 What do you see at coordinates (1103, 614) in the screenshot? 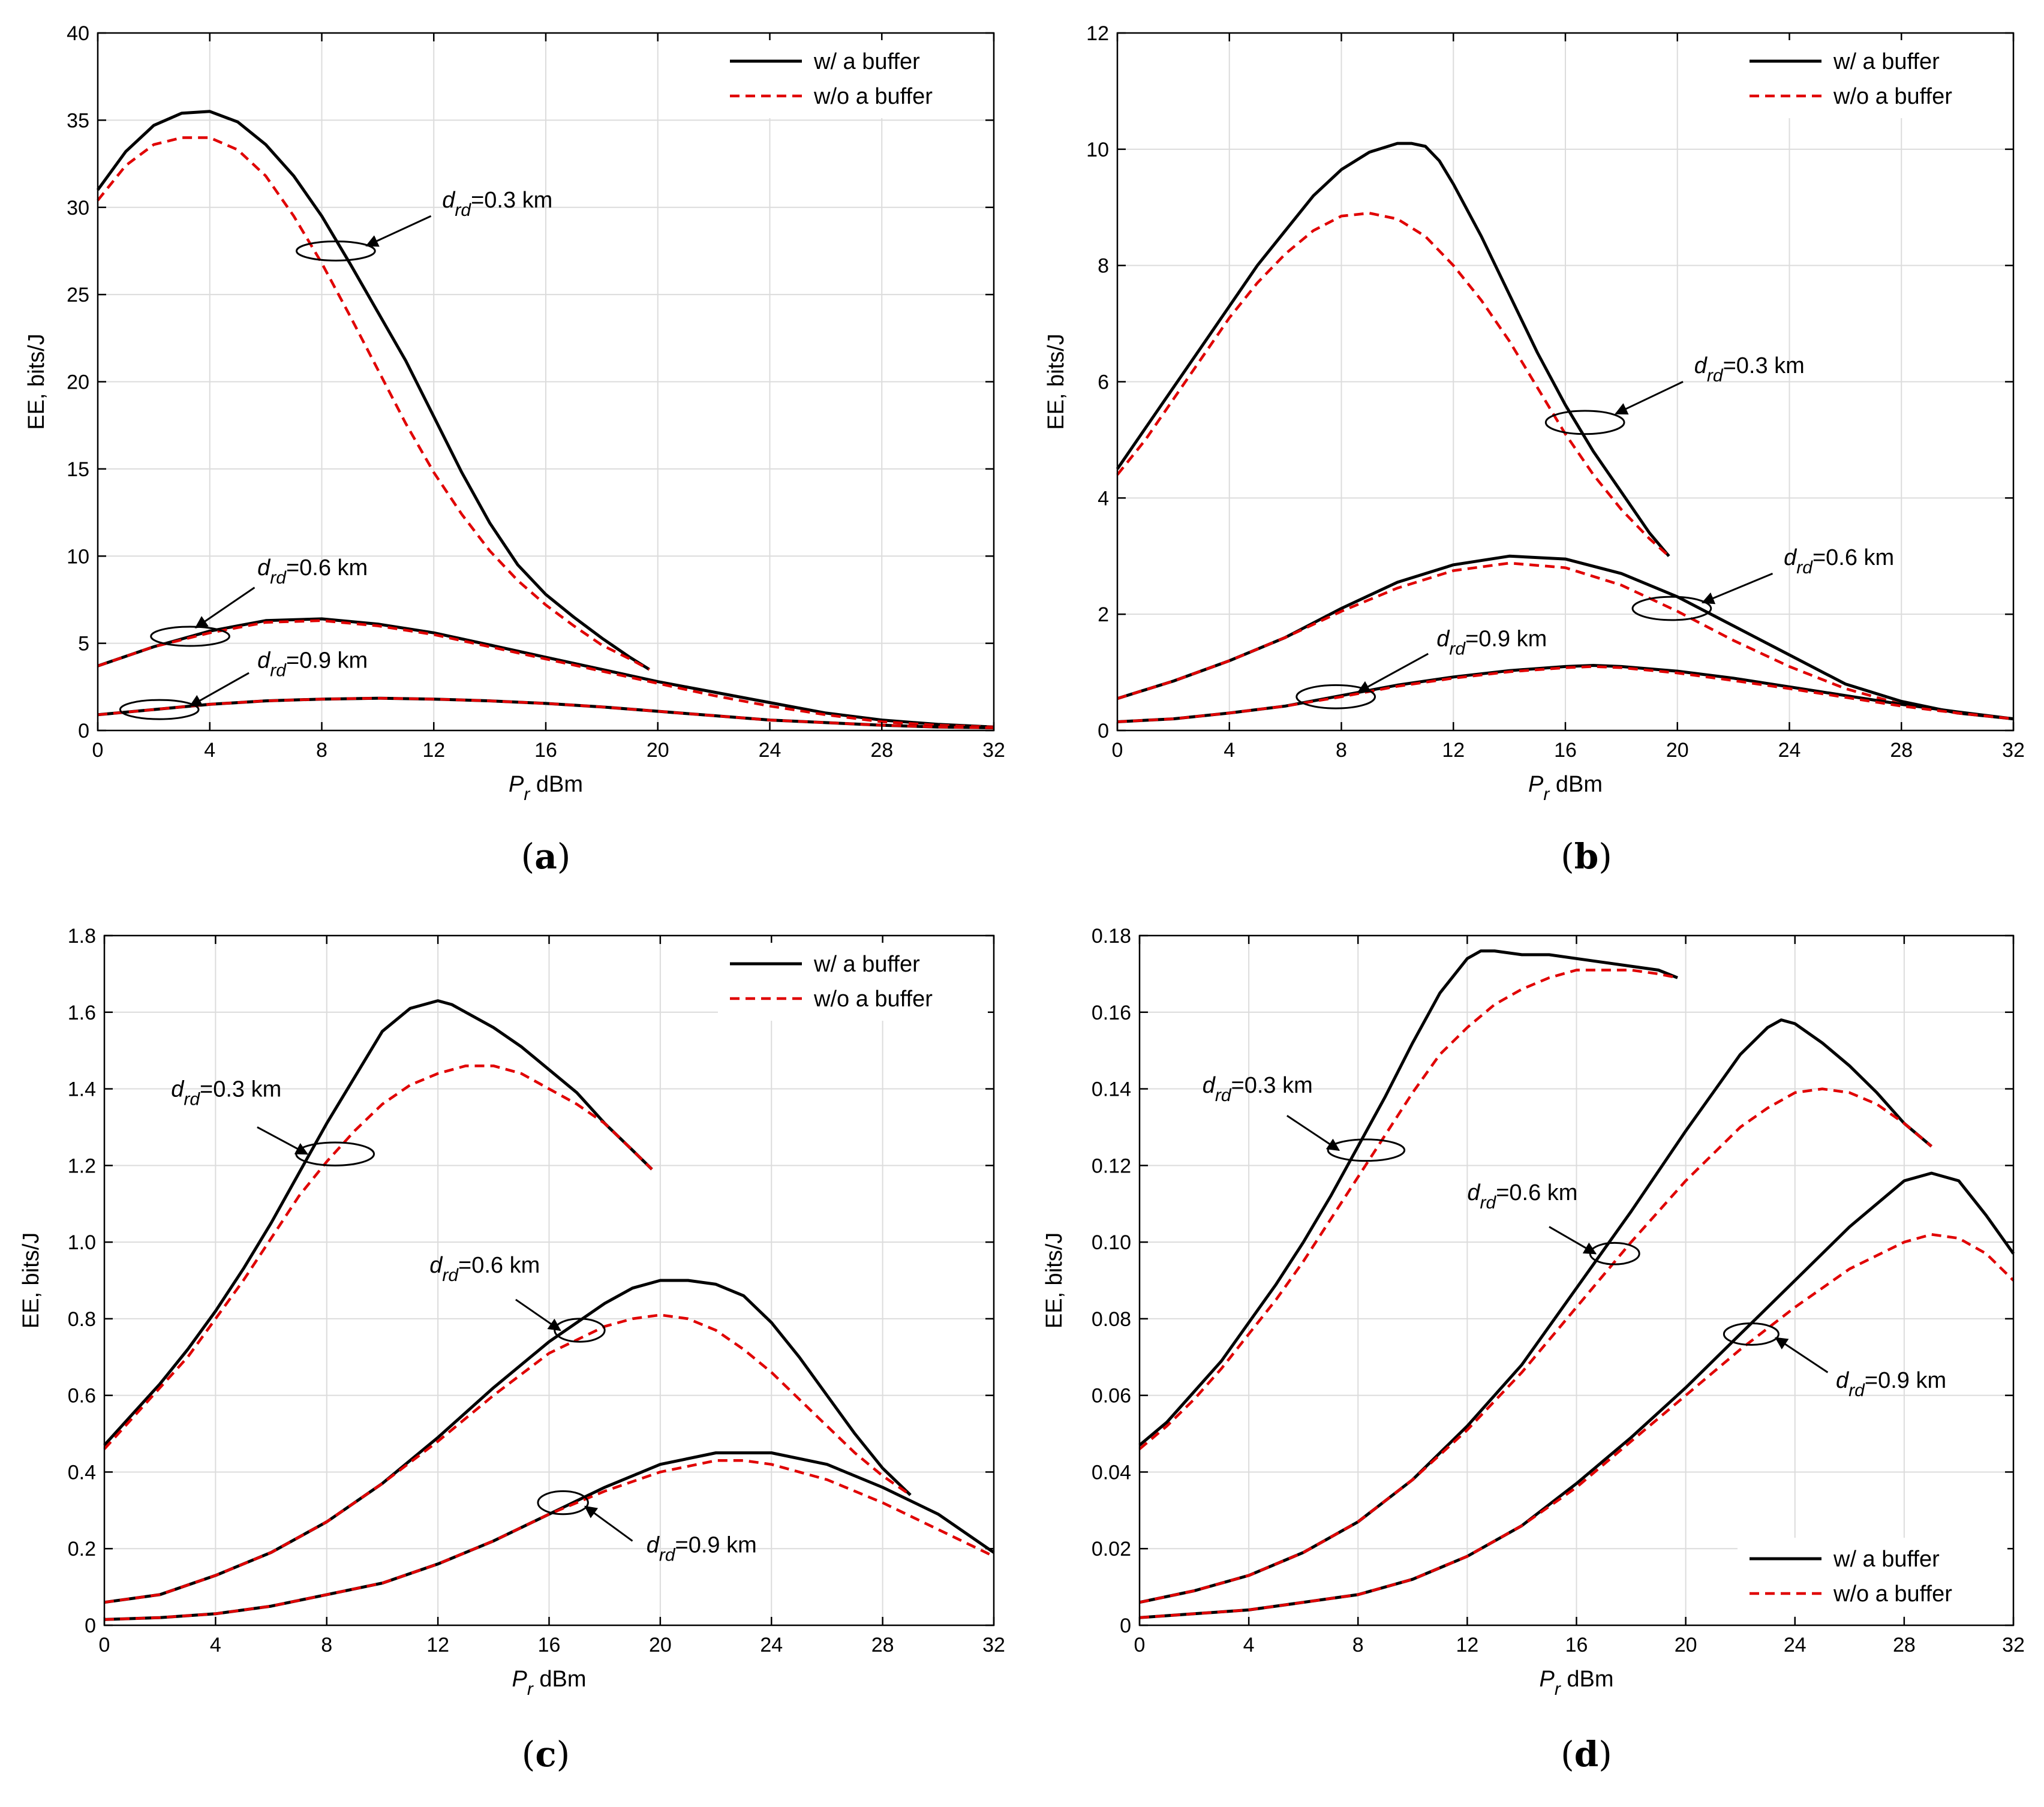
I see `y-tick-label: 2` at bounding box center [1103, 614].